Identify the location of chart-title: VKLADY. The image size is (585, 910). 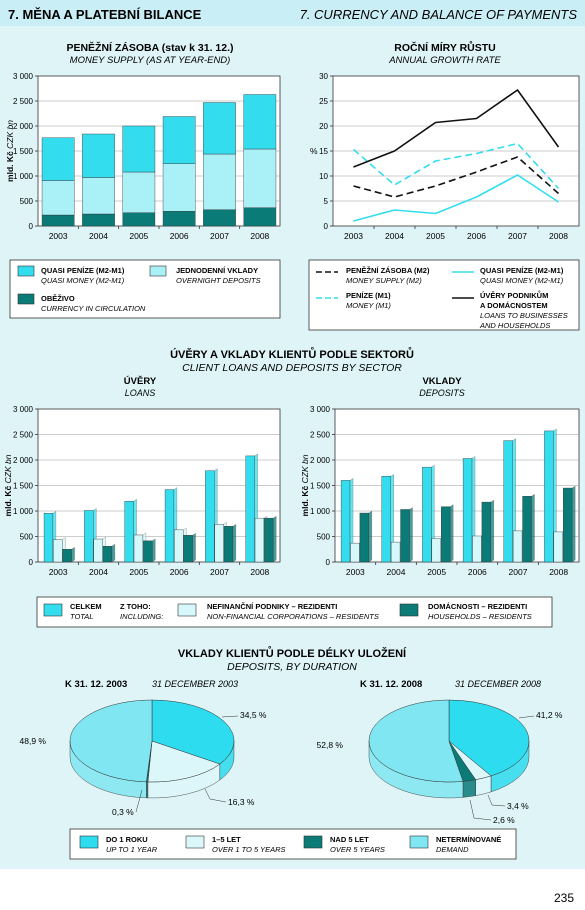
(442, 381).